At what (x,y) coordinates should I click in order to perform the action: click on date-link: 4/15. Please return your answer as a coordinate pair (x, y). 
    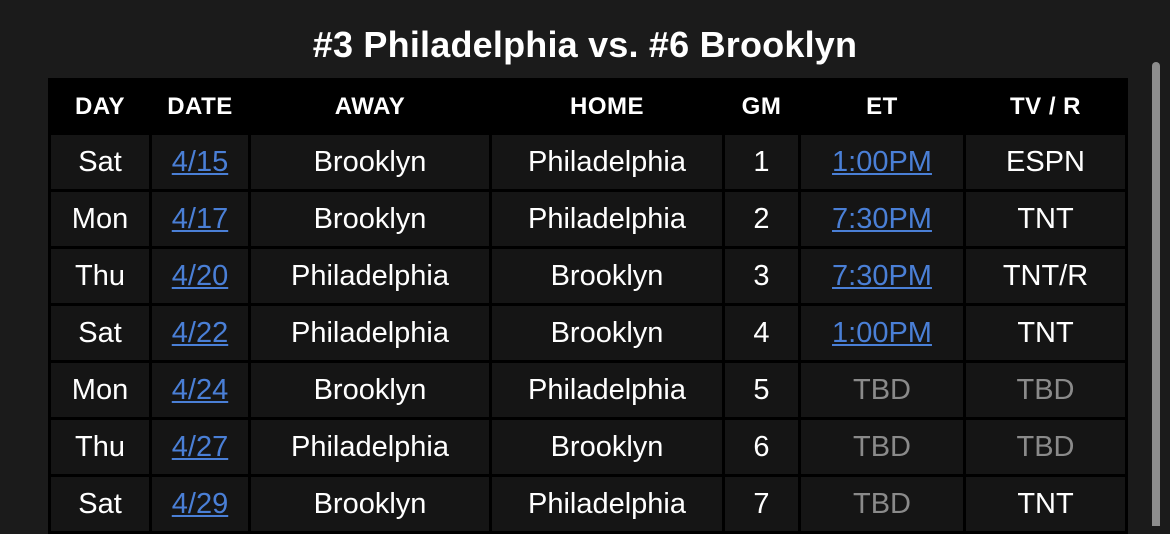
    Looking at the image, I should click on (200, 161).